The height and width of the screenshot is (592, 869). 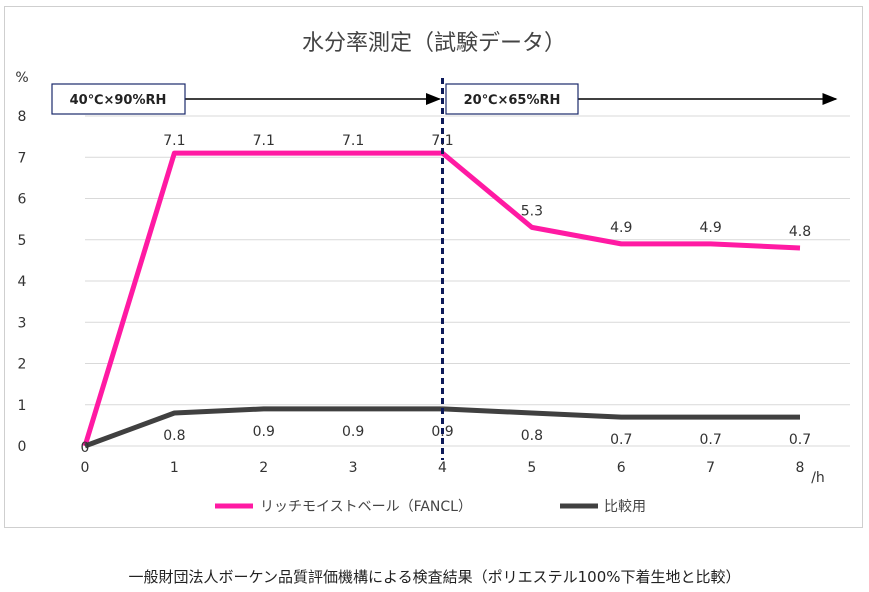 I want to click on y-tick-label: 8, so click(x=22, y=117).